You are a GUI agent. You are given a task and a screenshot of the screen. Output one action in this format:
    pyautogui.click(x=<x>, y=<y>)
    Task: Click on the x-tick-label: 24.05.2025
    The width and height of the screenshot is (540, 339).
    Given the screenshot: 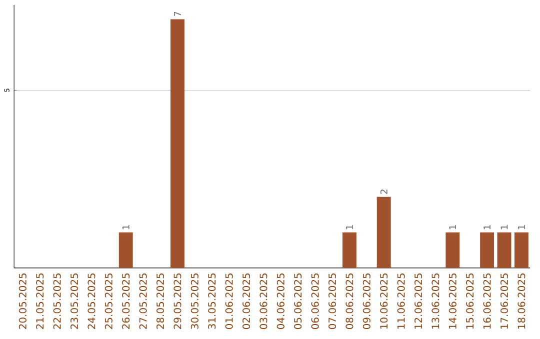 What is the action you would take?
    pyautogui.click(x=92, y=302)
    